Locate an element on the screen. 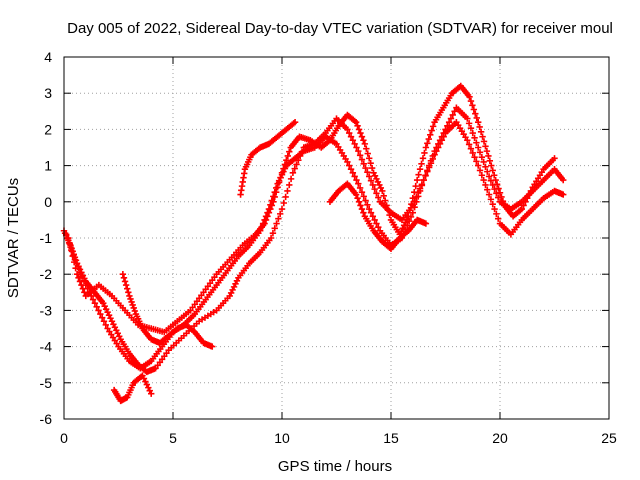 The width and height of the screenshot is (640, 480). y-tick-label: -5 is located at coordinates (46, 383).